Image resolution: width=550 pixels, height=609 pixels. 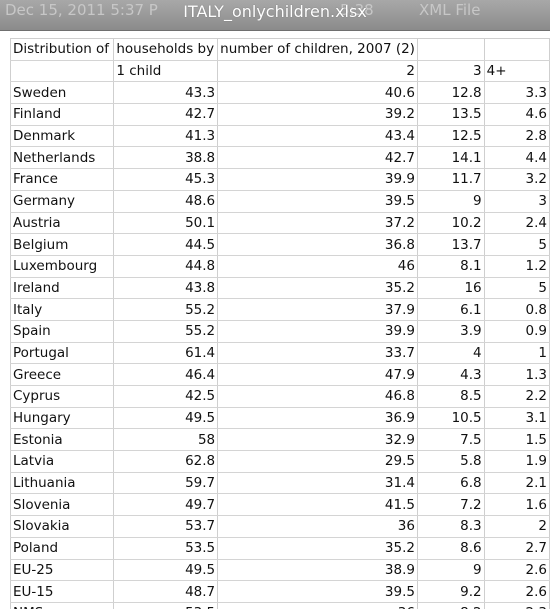 I want to click on value-cell: 40.6, so click(x=317, y=93).